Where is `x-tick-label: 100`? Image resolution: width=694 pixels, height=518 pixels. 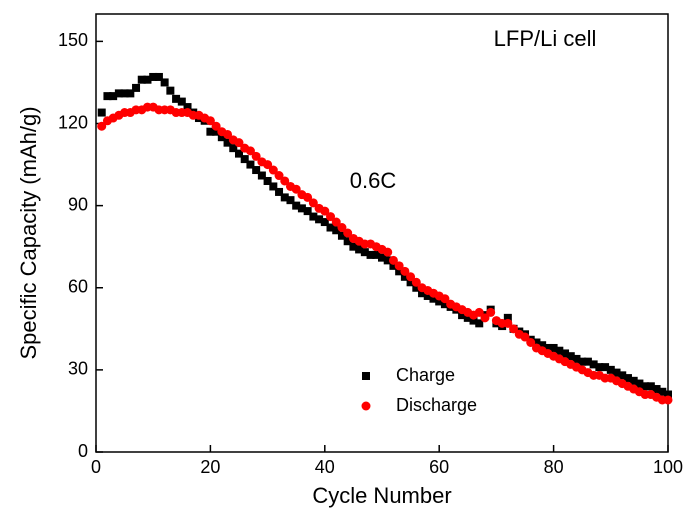
x-tick-label: 100 is located at coordinates (668, 467).